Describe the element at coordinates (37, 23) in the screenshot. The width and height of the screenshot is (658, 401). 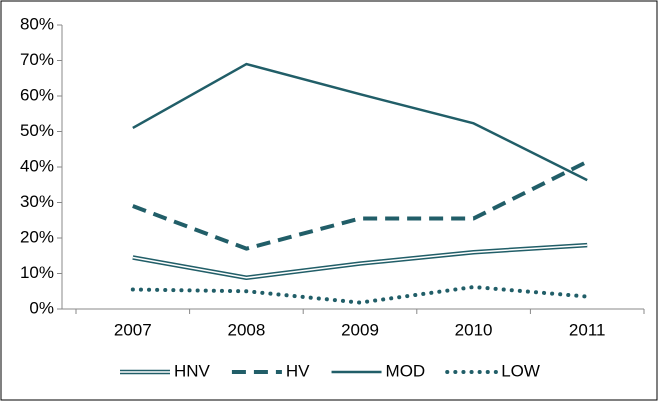
I see `y-tick-label: 80%` at that location.